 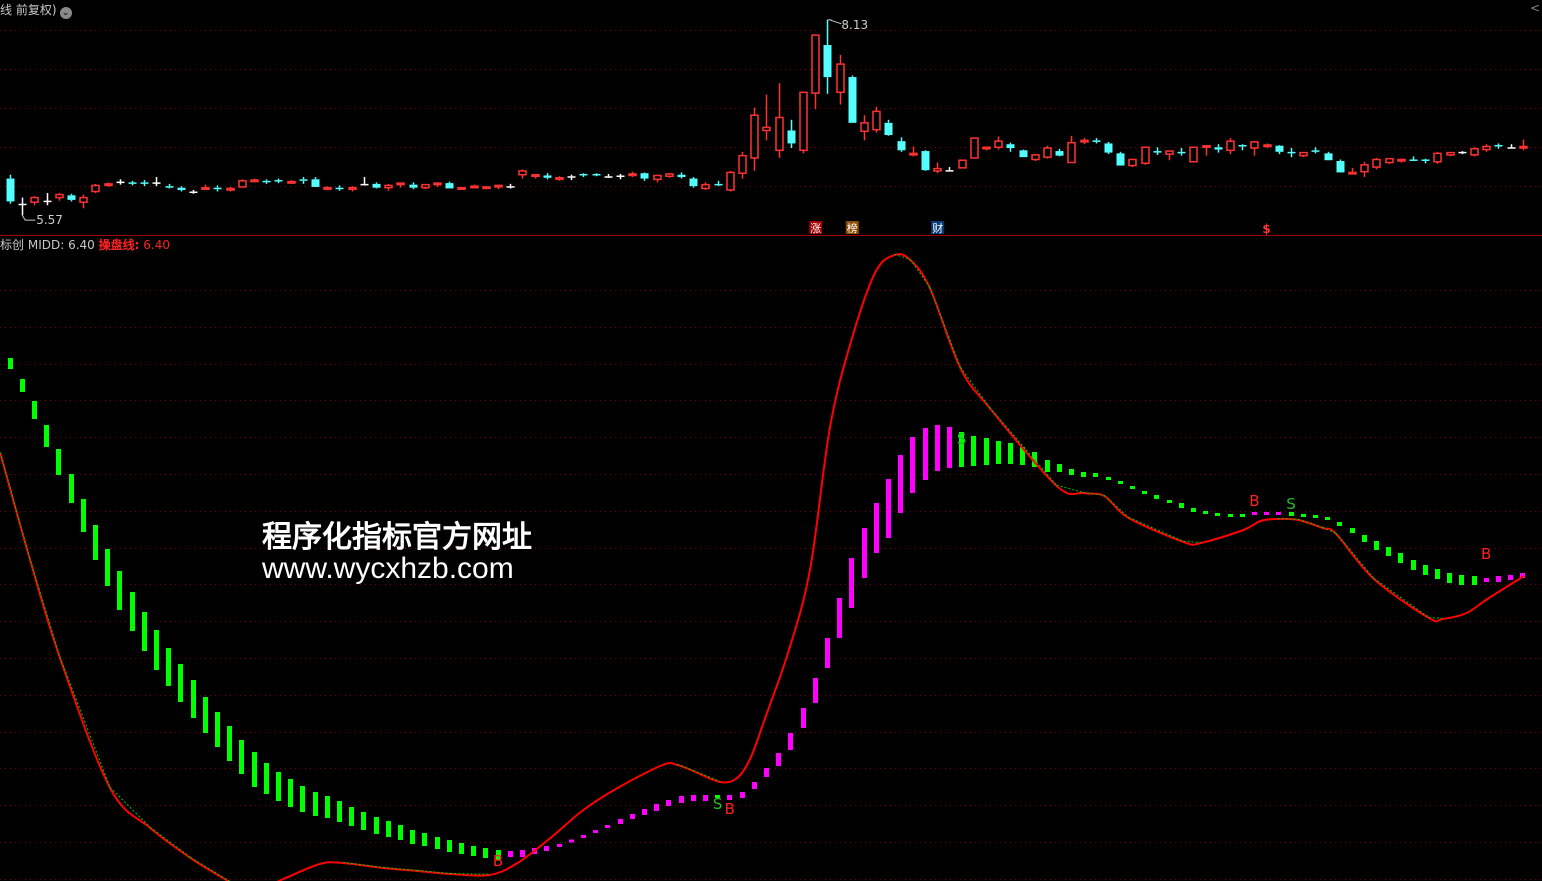 I want to click on event-badge: 榜, so click(x=852, y=228).